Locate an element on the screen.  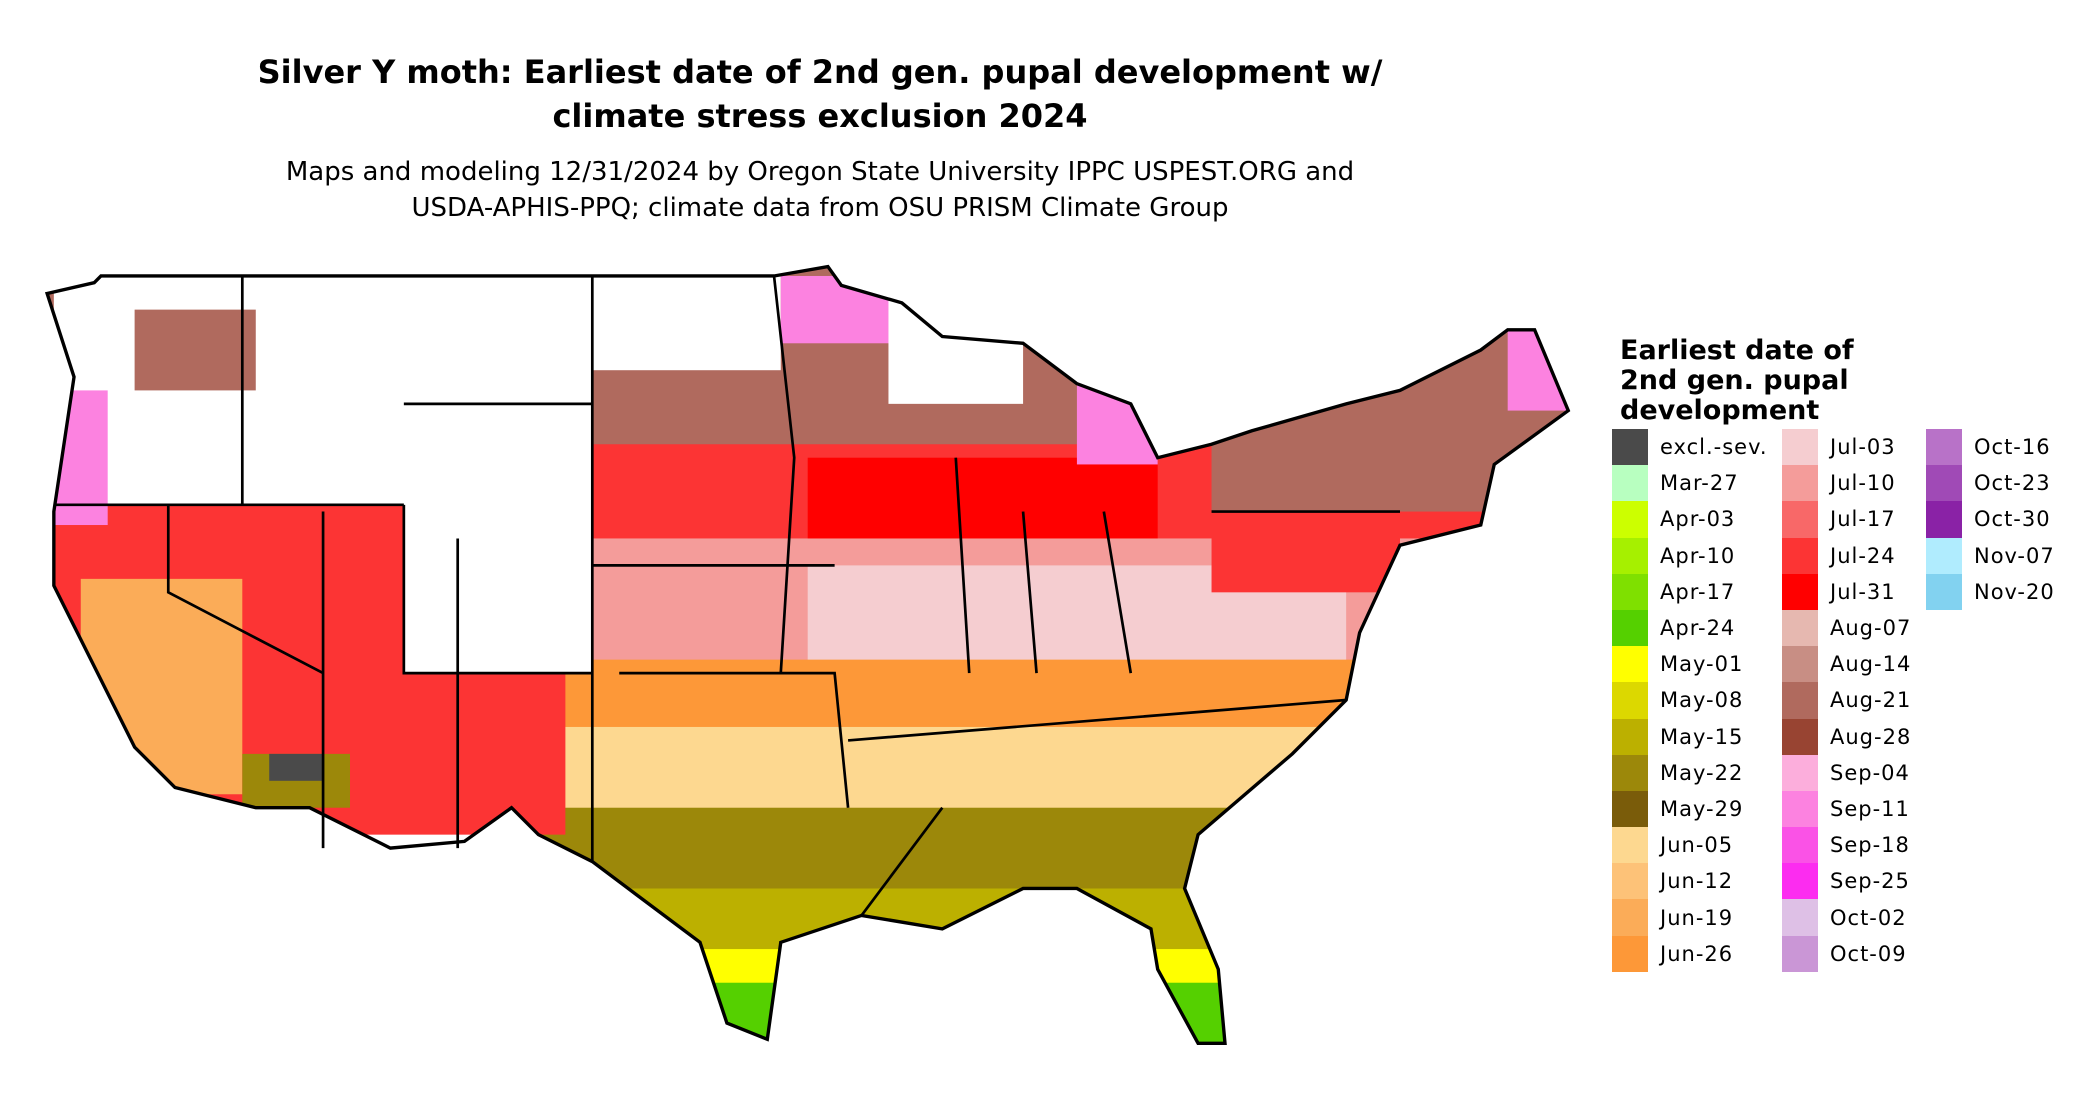
legend-item: Apr-17 is located at coordinates (1690, 591).